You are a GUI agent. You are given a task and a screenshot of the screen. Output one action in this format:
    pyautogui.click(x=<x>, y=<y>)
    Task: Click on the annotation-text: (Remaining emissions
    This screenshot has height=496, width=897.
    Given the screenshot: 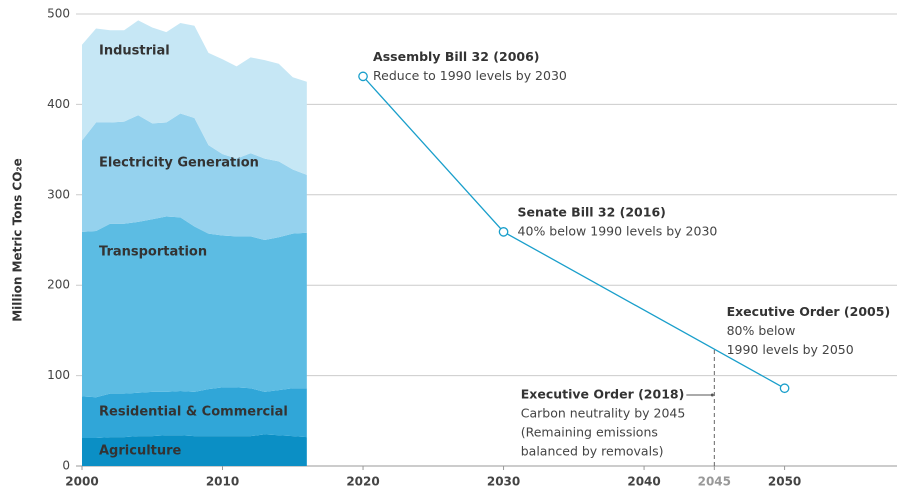 What is the action you would take?
    pyautogui.click(x=589, y=432)
    